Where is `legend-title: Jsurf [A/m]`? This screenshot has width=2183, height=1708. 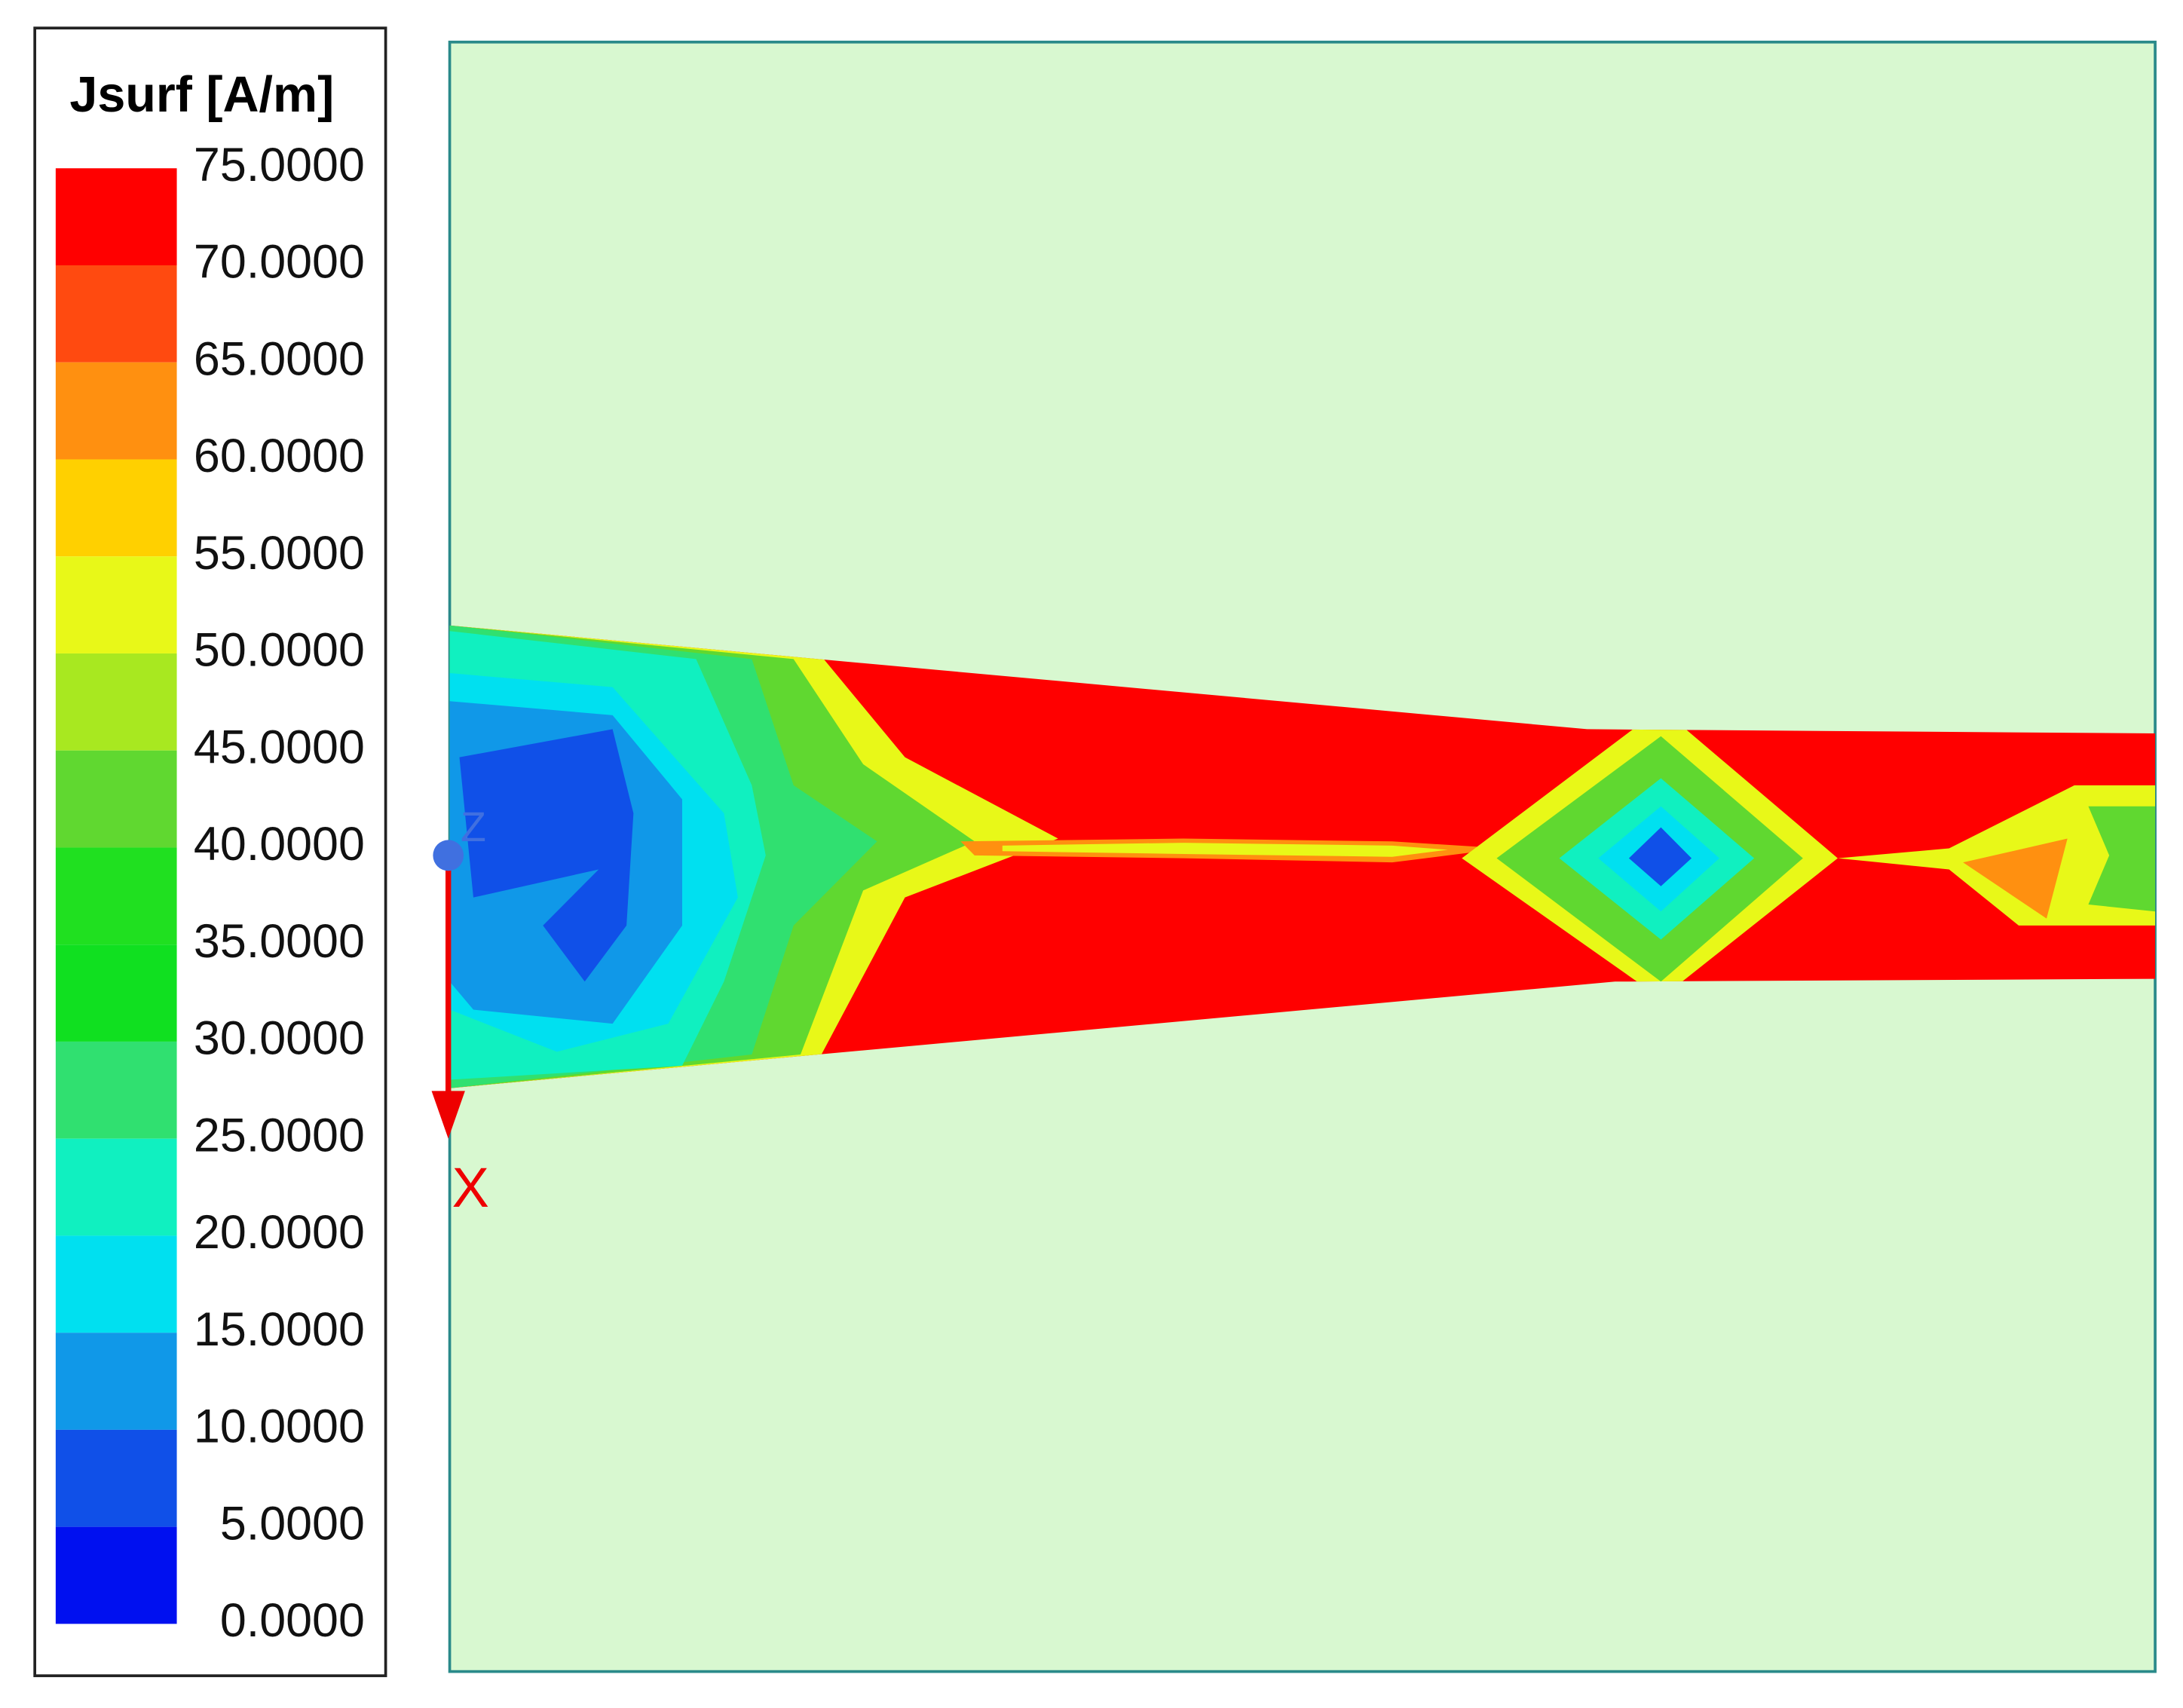 legend-title: Jsurf [A/m] is located at coordinates (202, 95).